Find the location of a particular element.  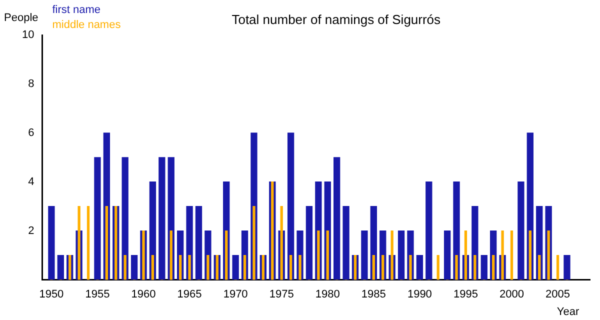

x-tick-label: 1980 is located at coordinates (327, 294).